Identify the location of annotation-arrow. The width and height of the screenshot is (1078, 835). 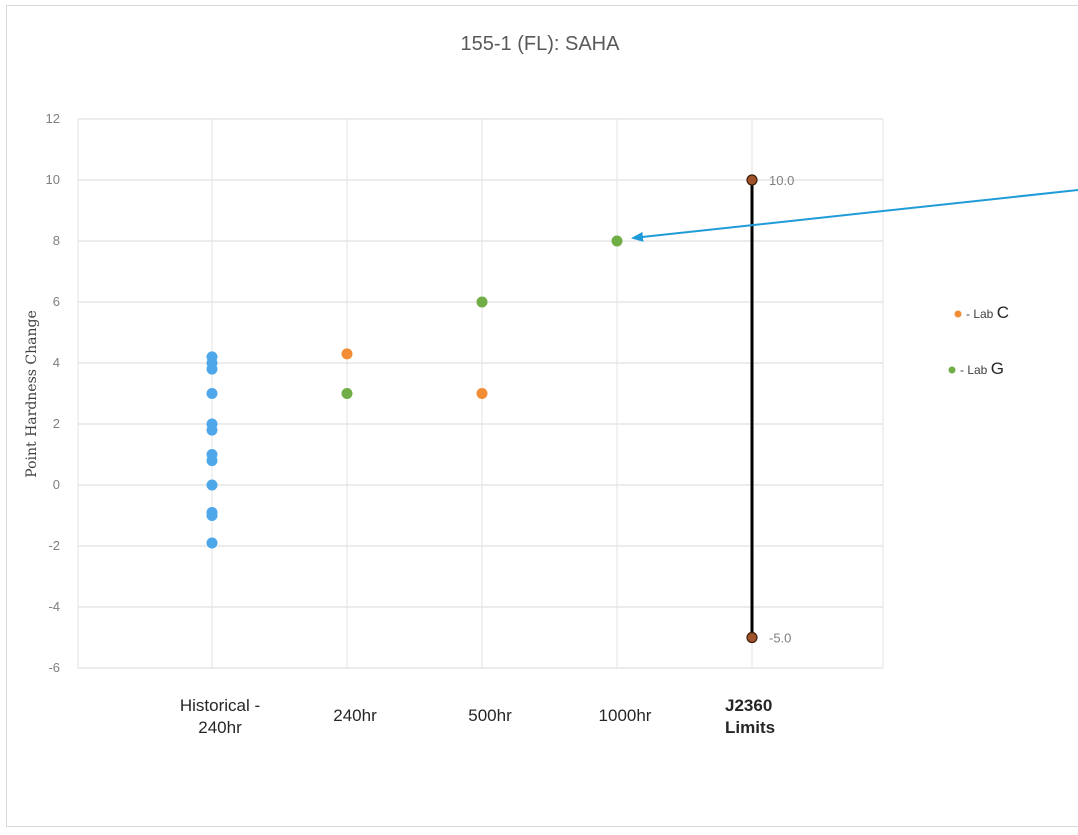
(854, 215).